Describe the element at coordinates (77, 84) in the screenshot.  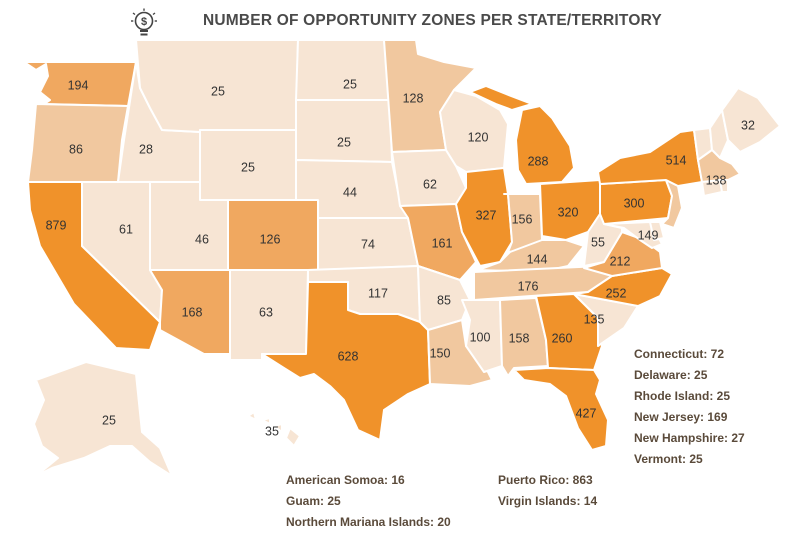
I see `state-wa` at that location.